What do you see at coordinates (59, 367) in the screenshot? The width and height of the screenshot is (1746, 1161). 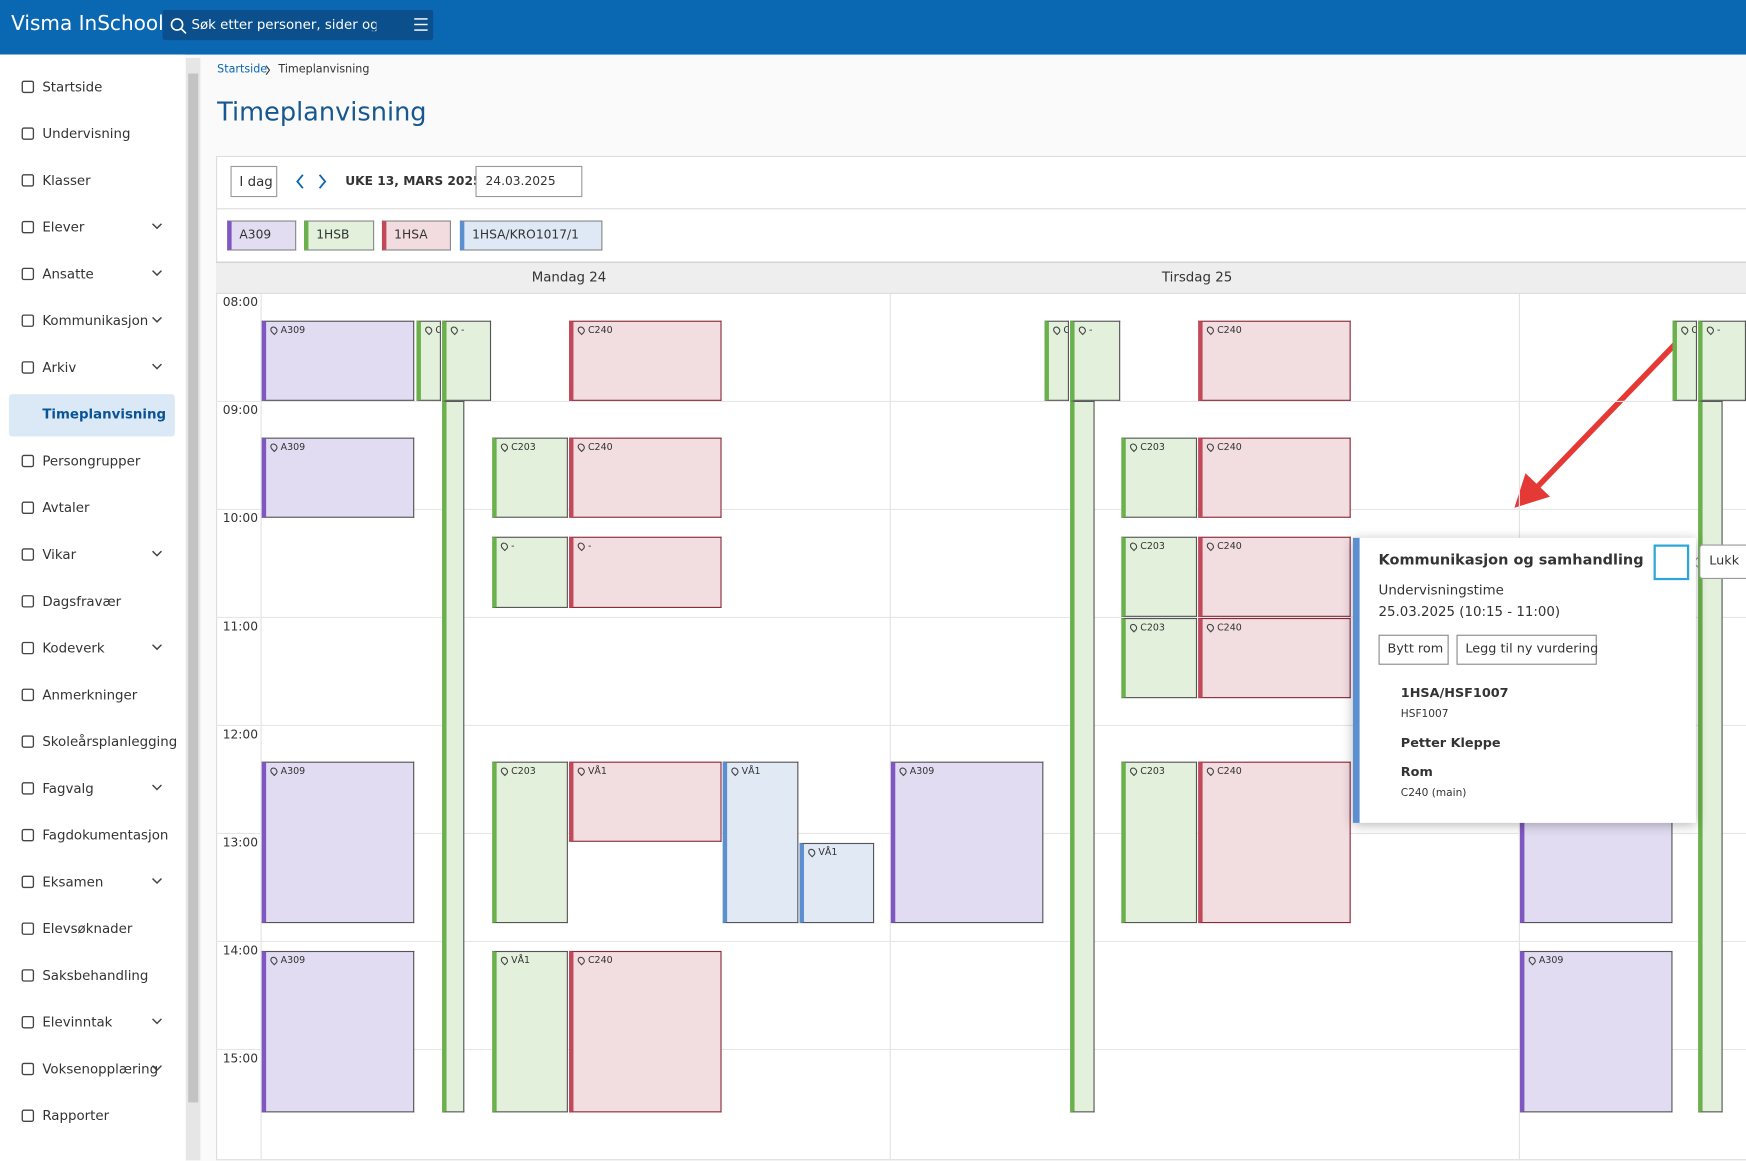 I see `sidebar-item: Arkiv` at bounding box center [59, 367].